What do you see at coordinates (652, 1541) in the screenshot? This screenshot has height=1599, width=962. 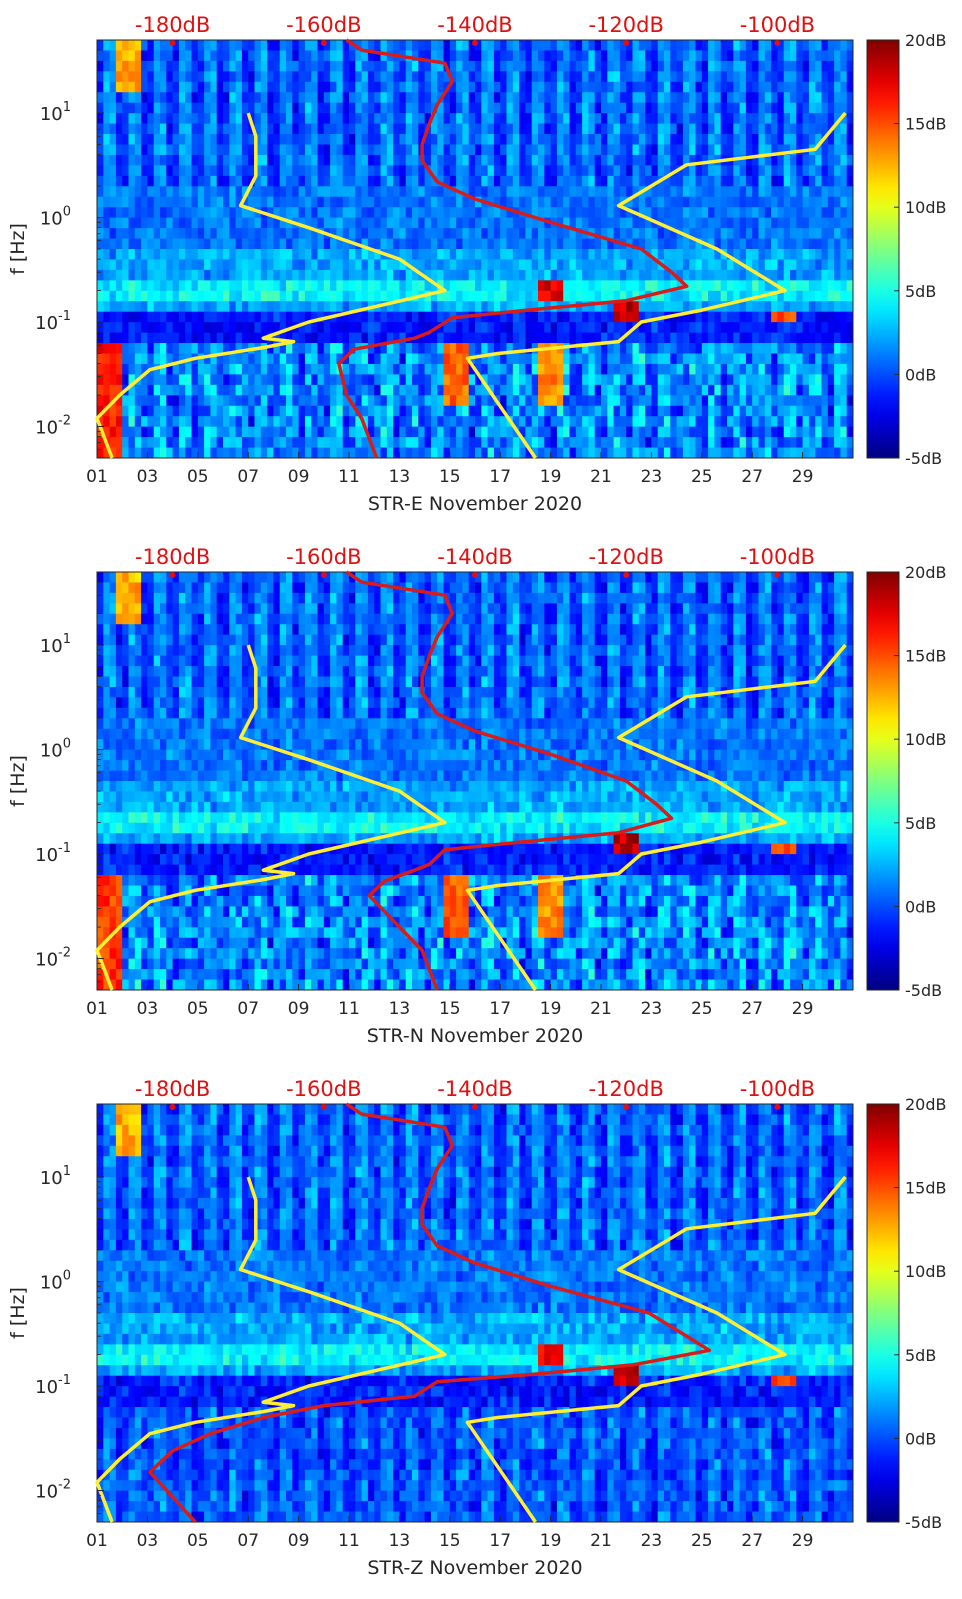 I see `x-tick-label: 23` at bounding box center [652, 1541].